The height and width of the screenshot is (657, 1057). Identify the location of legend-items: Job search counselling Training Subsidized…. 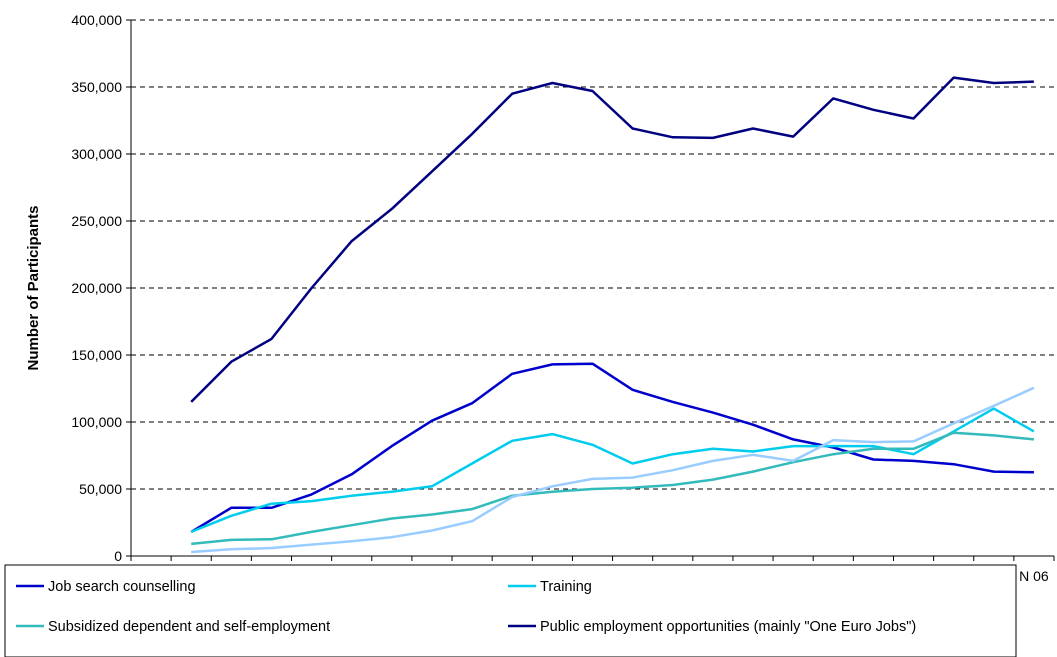
(466, 618).